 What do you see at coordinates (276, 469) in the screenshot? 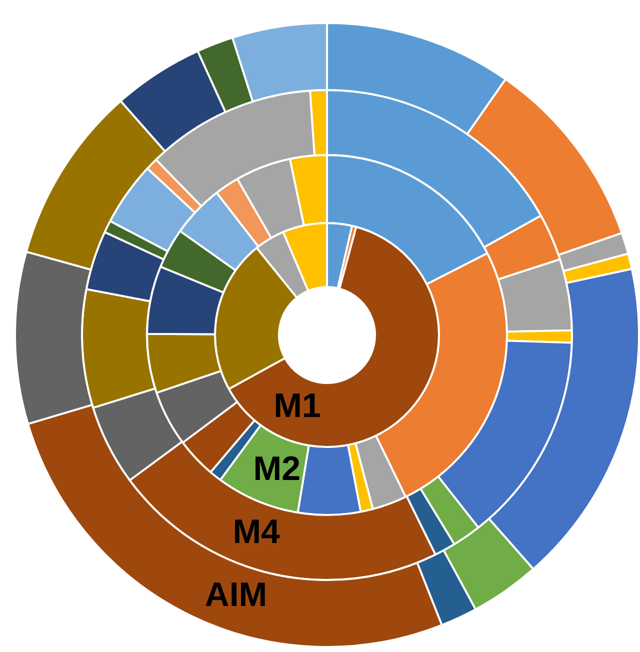
I see `slice-label: M2` at bounding box center [276, 469].